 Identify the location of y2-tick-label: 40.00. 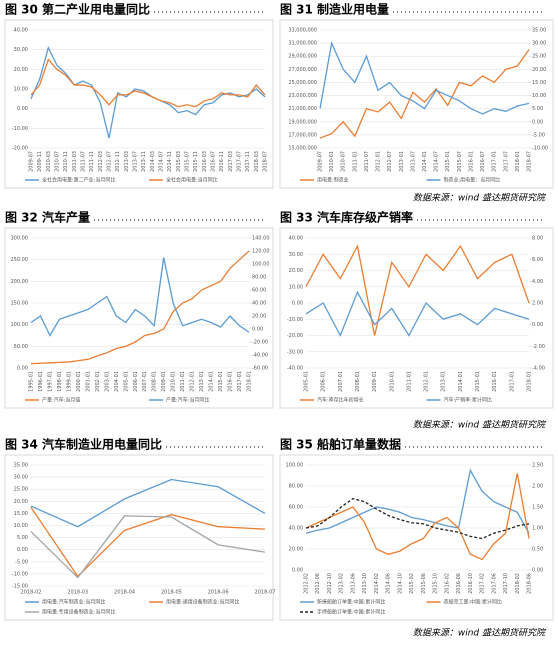
(259, 304).